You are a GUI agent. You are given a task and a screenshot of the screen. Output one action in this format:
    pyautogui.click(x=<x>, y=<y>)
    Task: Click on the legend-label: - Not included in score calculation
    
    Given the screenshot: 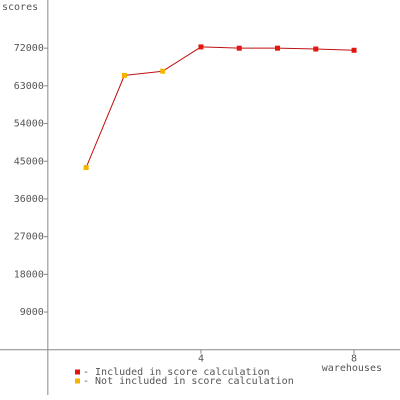 What is the action you would take?
    pyautogui.click(x=188, y=381)
    